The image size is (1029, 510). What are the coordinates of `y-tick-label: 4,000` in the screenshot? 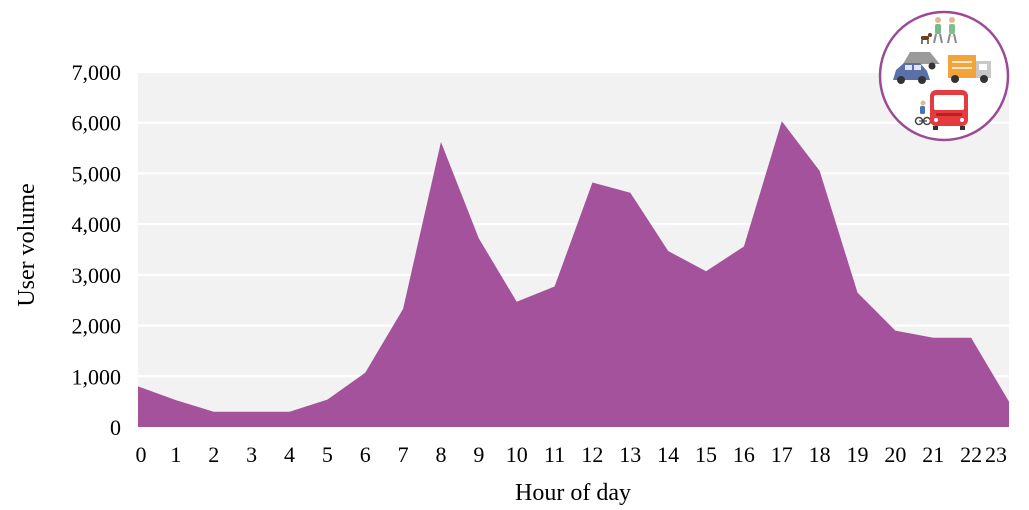 It's located at (97, 224).